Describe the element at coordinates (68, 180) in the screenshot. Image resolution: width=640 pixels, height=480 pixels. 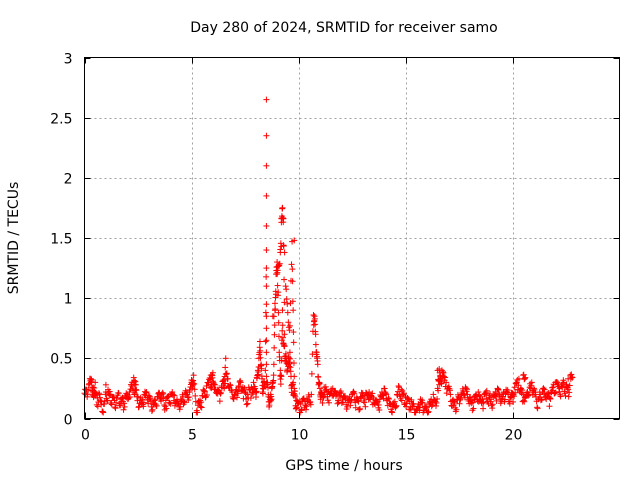
I see `y-tick-label: 2` at that location.